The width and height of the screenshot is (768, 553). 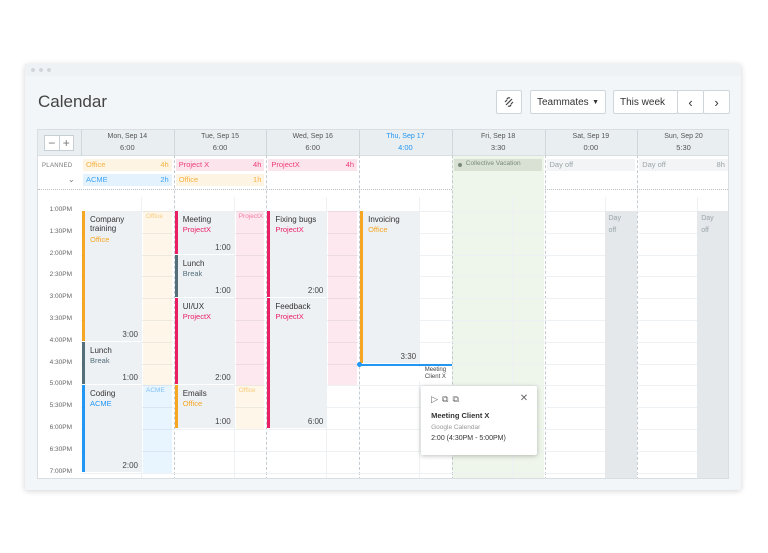 What do you see at coordinates (60, 231) in the screenshot?
I see `time-label: 1:30PM` at bounding box center [60, 231].